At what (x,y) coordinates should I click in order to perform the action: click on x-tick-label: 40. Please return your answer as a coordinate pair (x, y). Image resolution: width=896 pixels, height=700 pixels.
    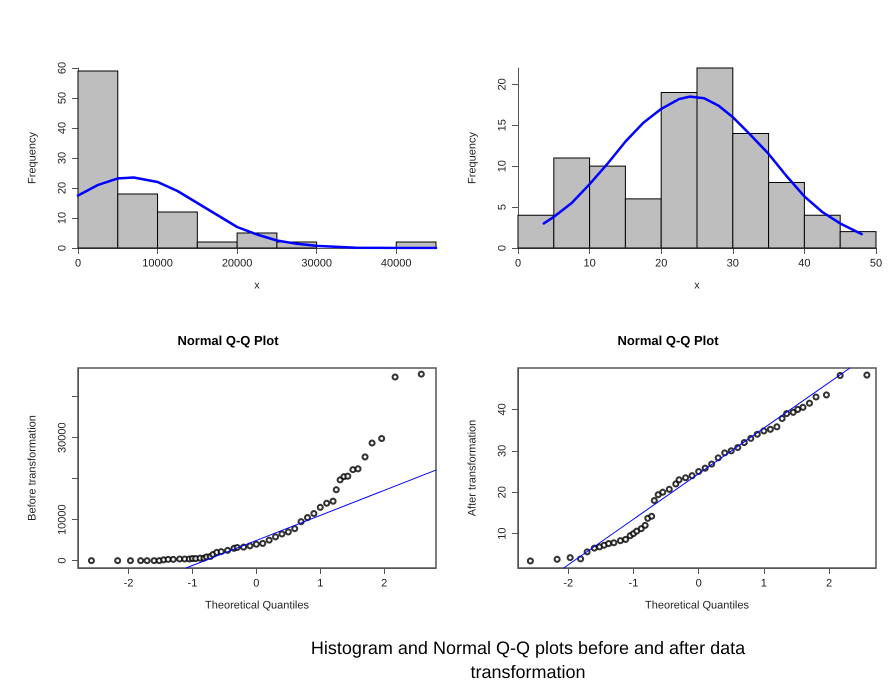
    Looking at the image, I should click on (804, 264).